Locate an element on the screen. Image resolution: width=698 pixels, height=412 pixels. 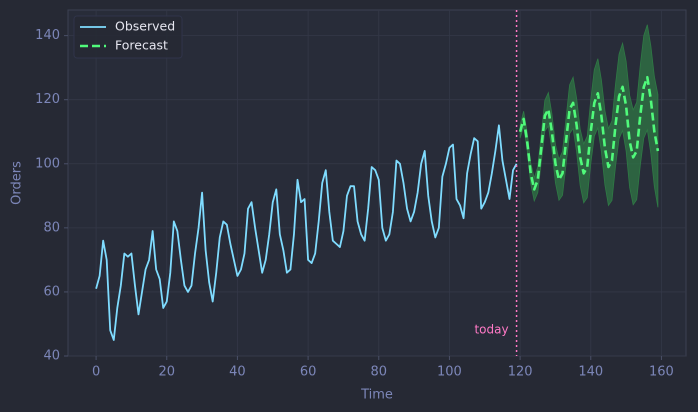
y-axis-label: Orders is located at coordinates (17, 183).